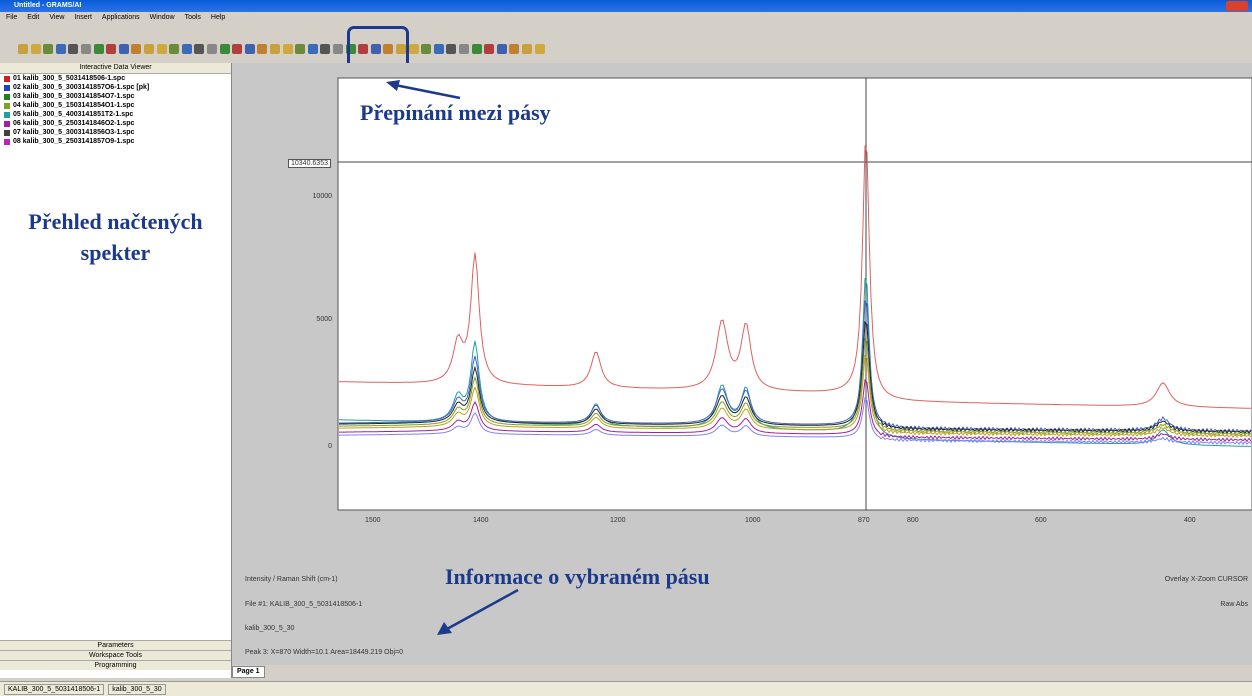 The height and width of the screenshot is (696, 1252). Describe the element at coordinates (120, 17) in the screenshot. I see `menu-item: Applications` at that location.